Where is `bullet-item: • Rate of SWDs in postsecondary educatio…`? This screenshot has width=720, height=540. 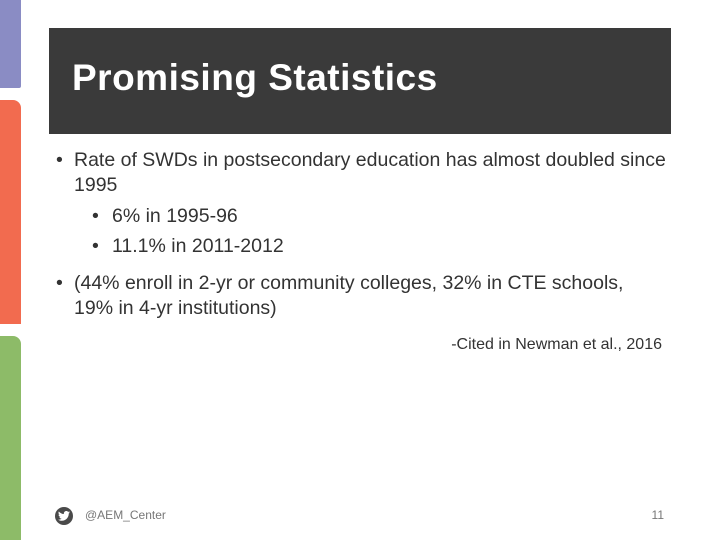 bullet-item: • Rate of SWDs in postsecondary educatio… is located at coordinates (361, 173).